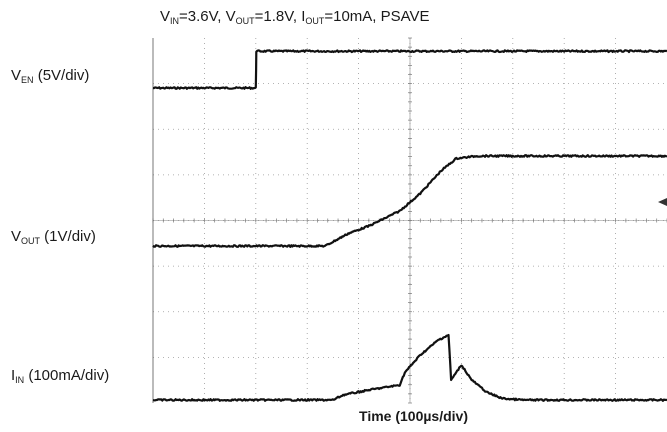  What do you see at coordinates (193, 17) in the screenshot?
I see `title-vin: VIN=3.6V,` at bounding box center [193, 17].